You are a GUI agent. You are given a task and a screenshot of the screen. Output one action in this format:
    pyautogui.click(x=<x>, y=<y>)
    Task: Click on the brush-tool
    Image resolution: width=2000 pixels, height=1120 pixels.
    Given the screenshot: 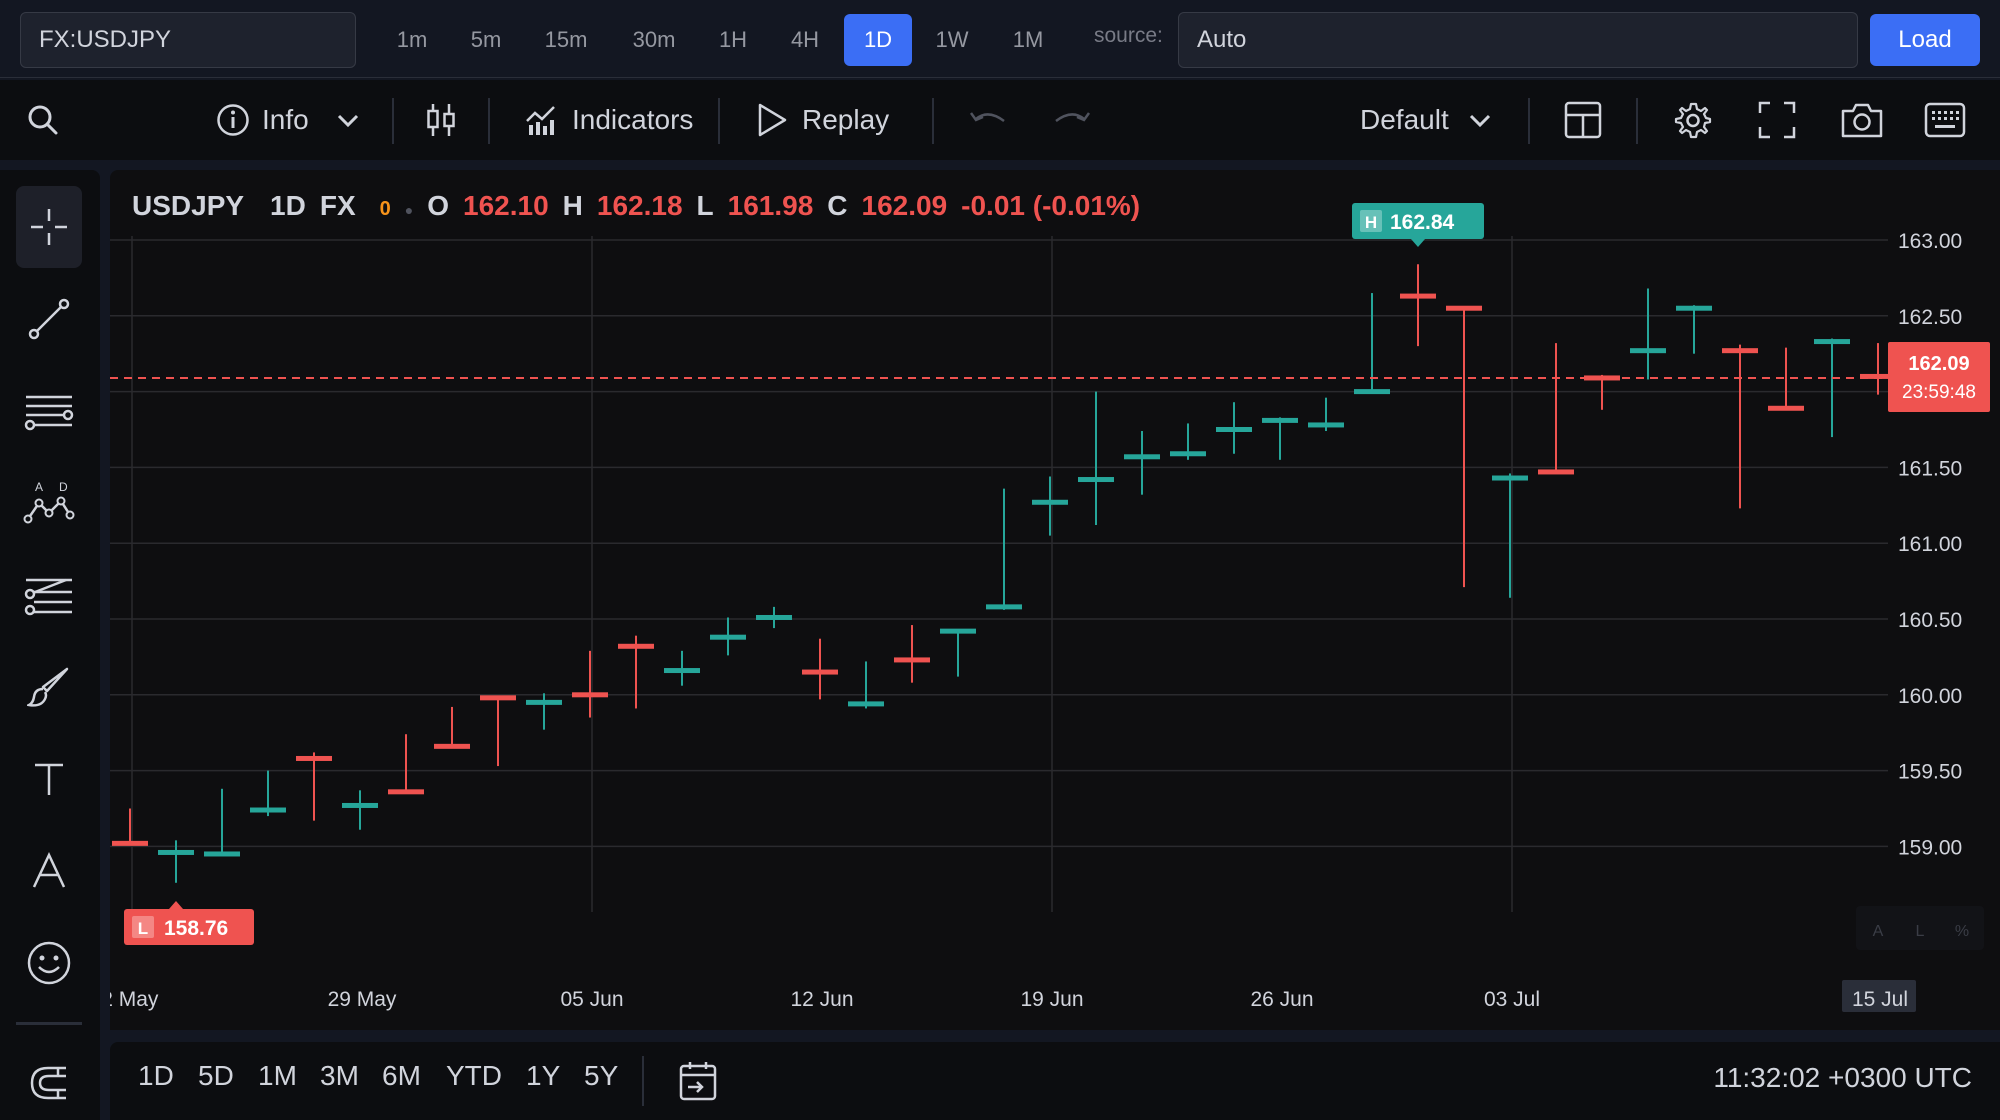 What is the action you would take?
    pyautogui.click(x=49, y=687)
    